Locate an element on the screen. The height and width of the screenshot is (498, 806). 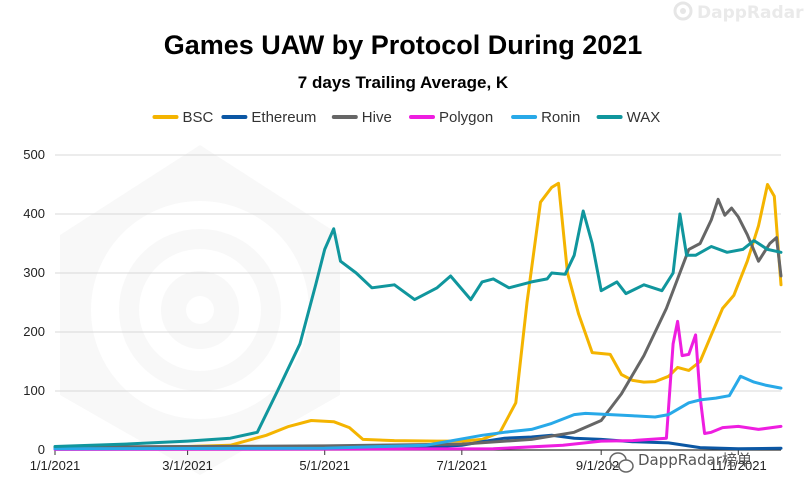
y-tick-label: 200 is located at coordinates (34, 331).